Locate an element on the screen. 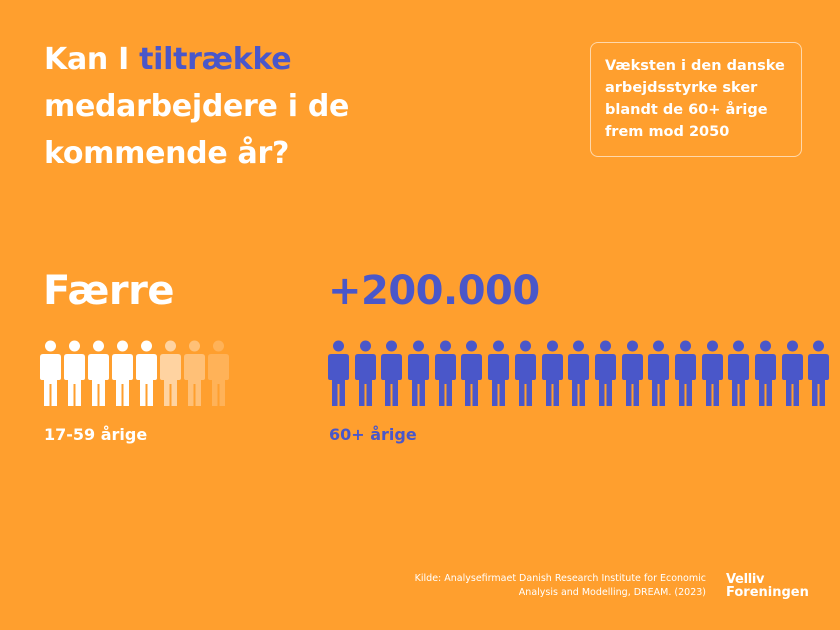 This screenshot has width=840, height=630. title-line-1: Kan I tiltrække is located at coordinates (196, 59).